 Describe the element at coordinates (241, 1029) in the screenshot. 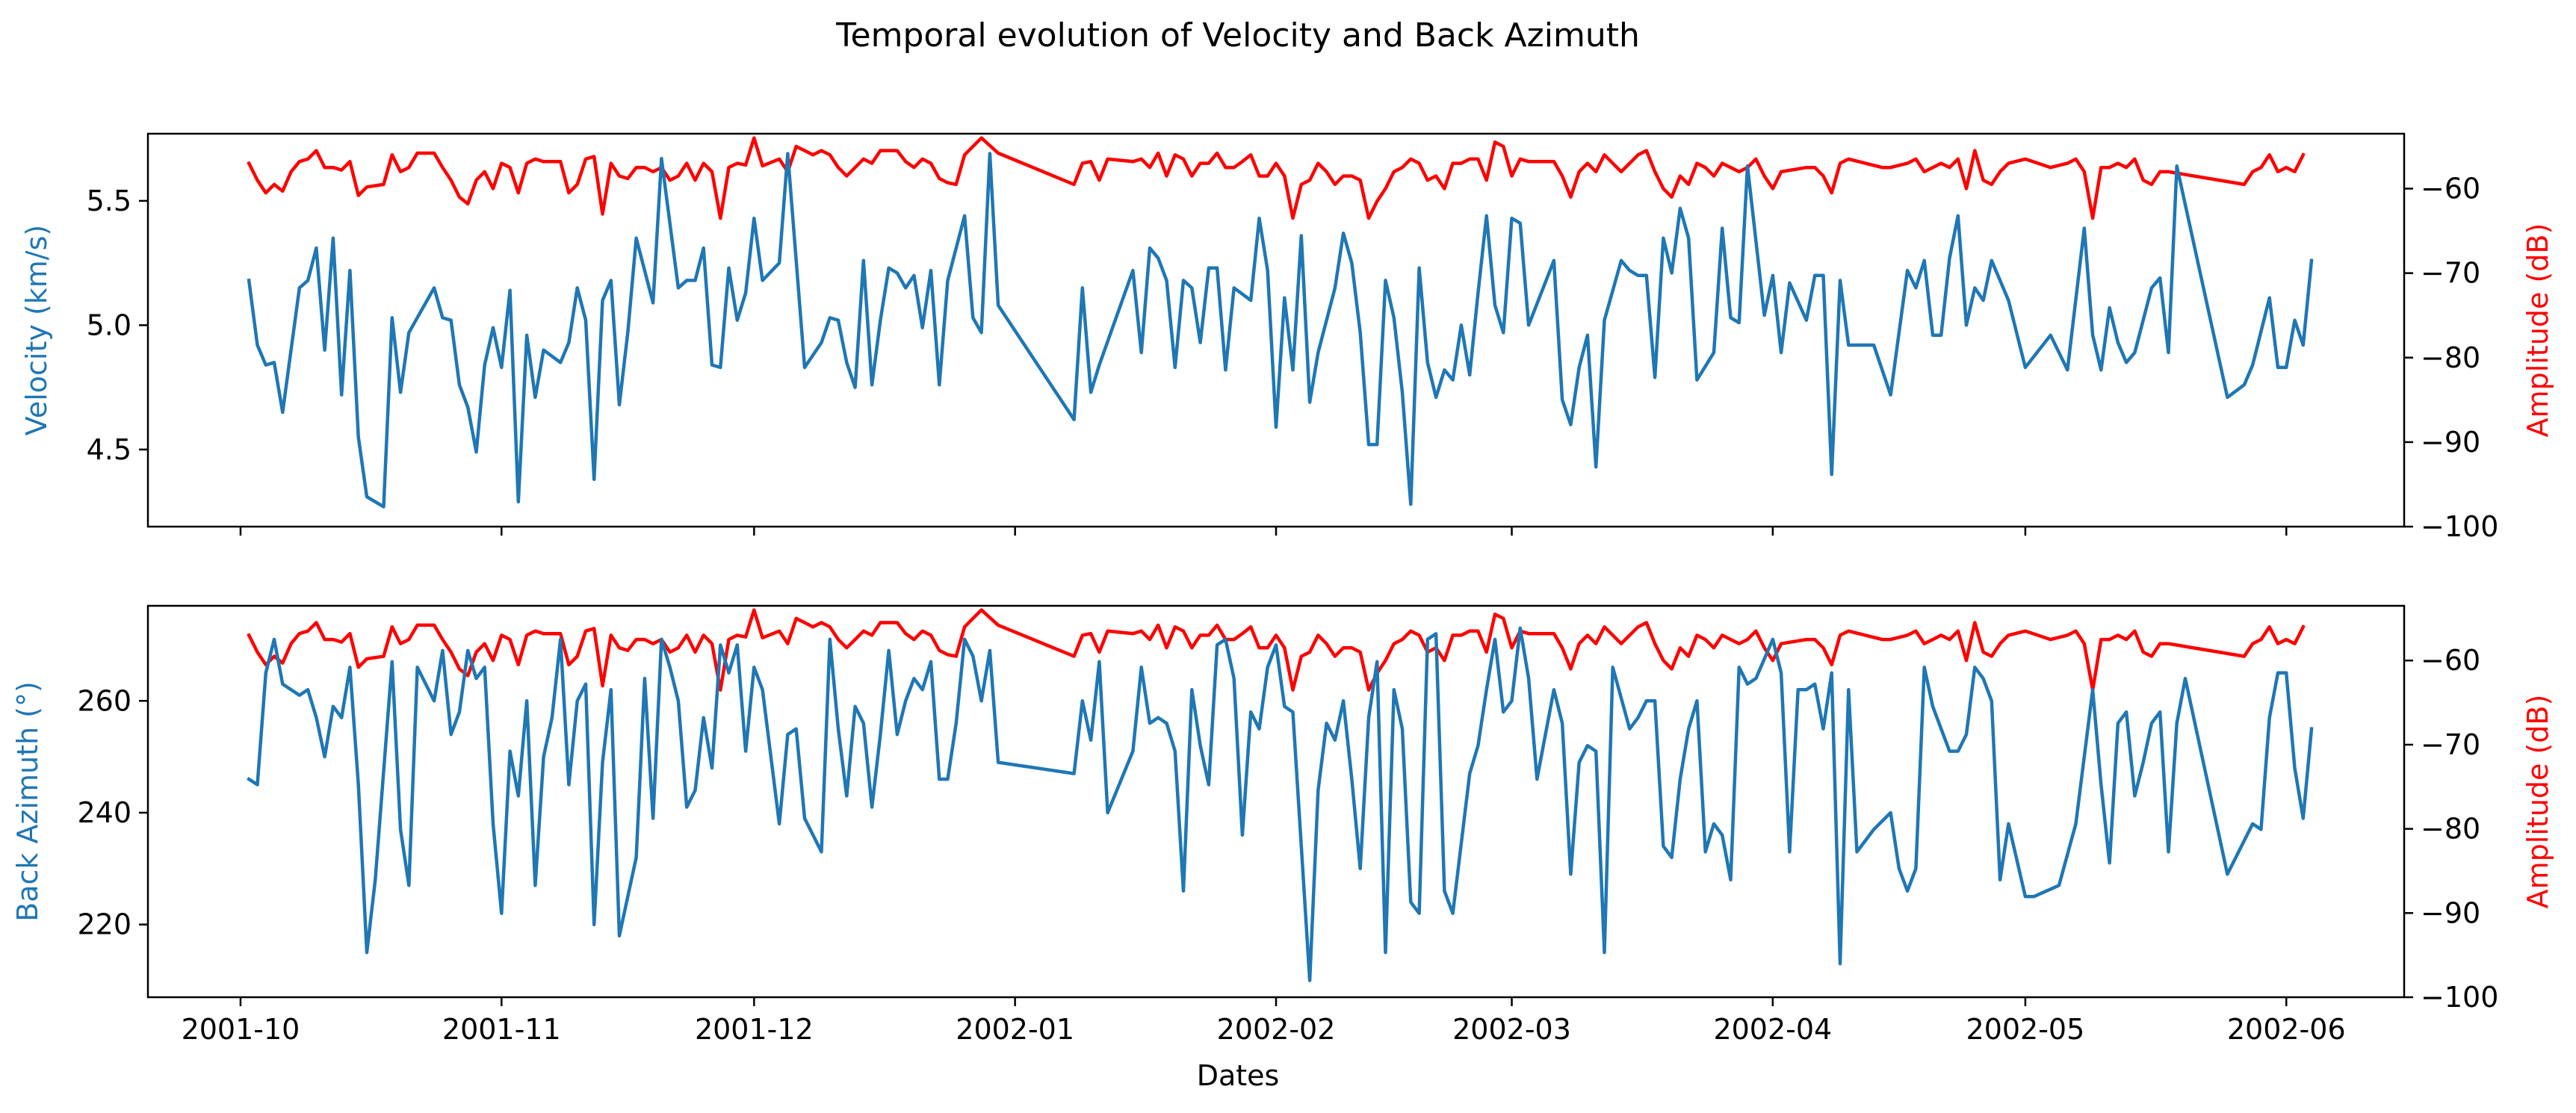

I see `x-tick-label: 2001-10` at that location.